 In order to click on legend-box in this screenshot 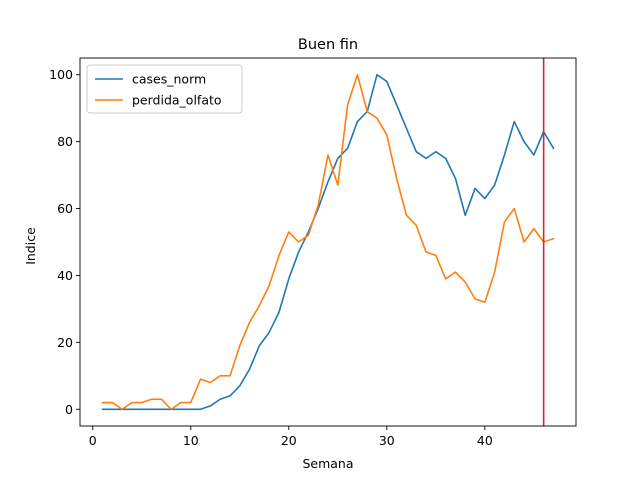, I will do `click(164, 89)`.